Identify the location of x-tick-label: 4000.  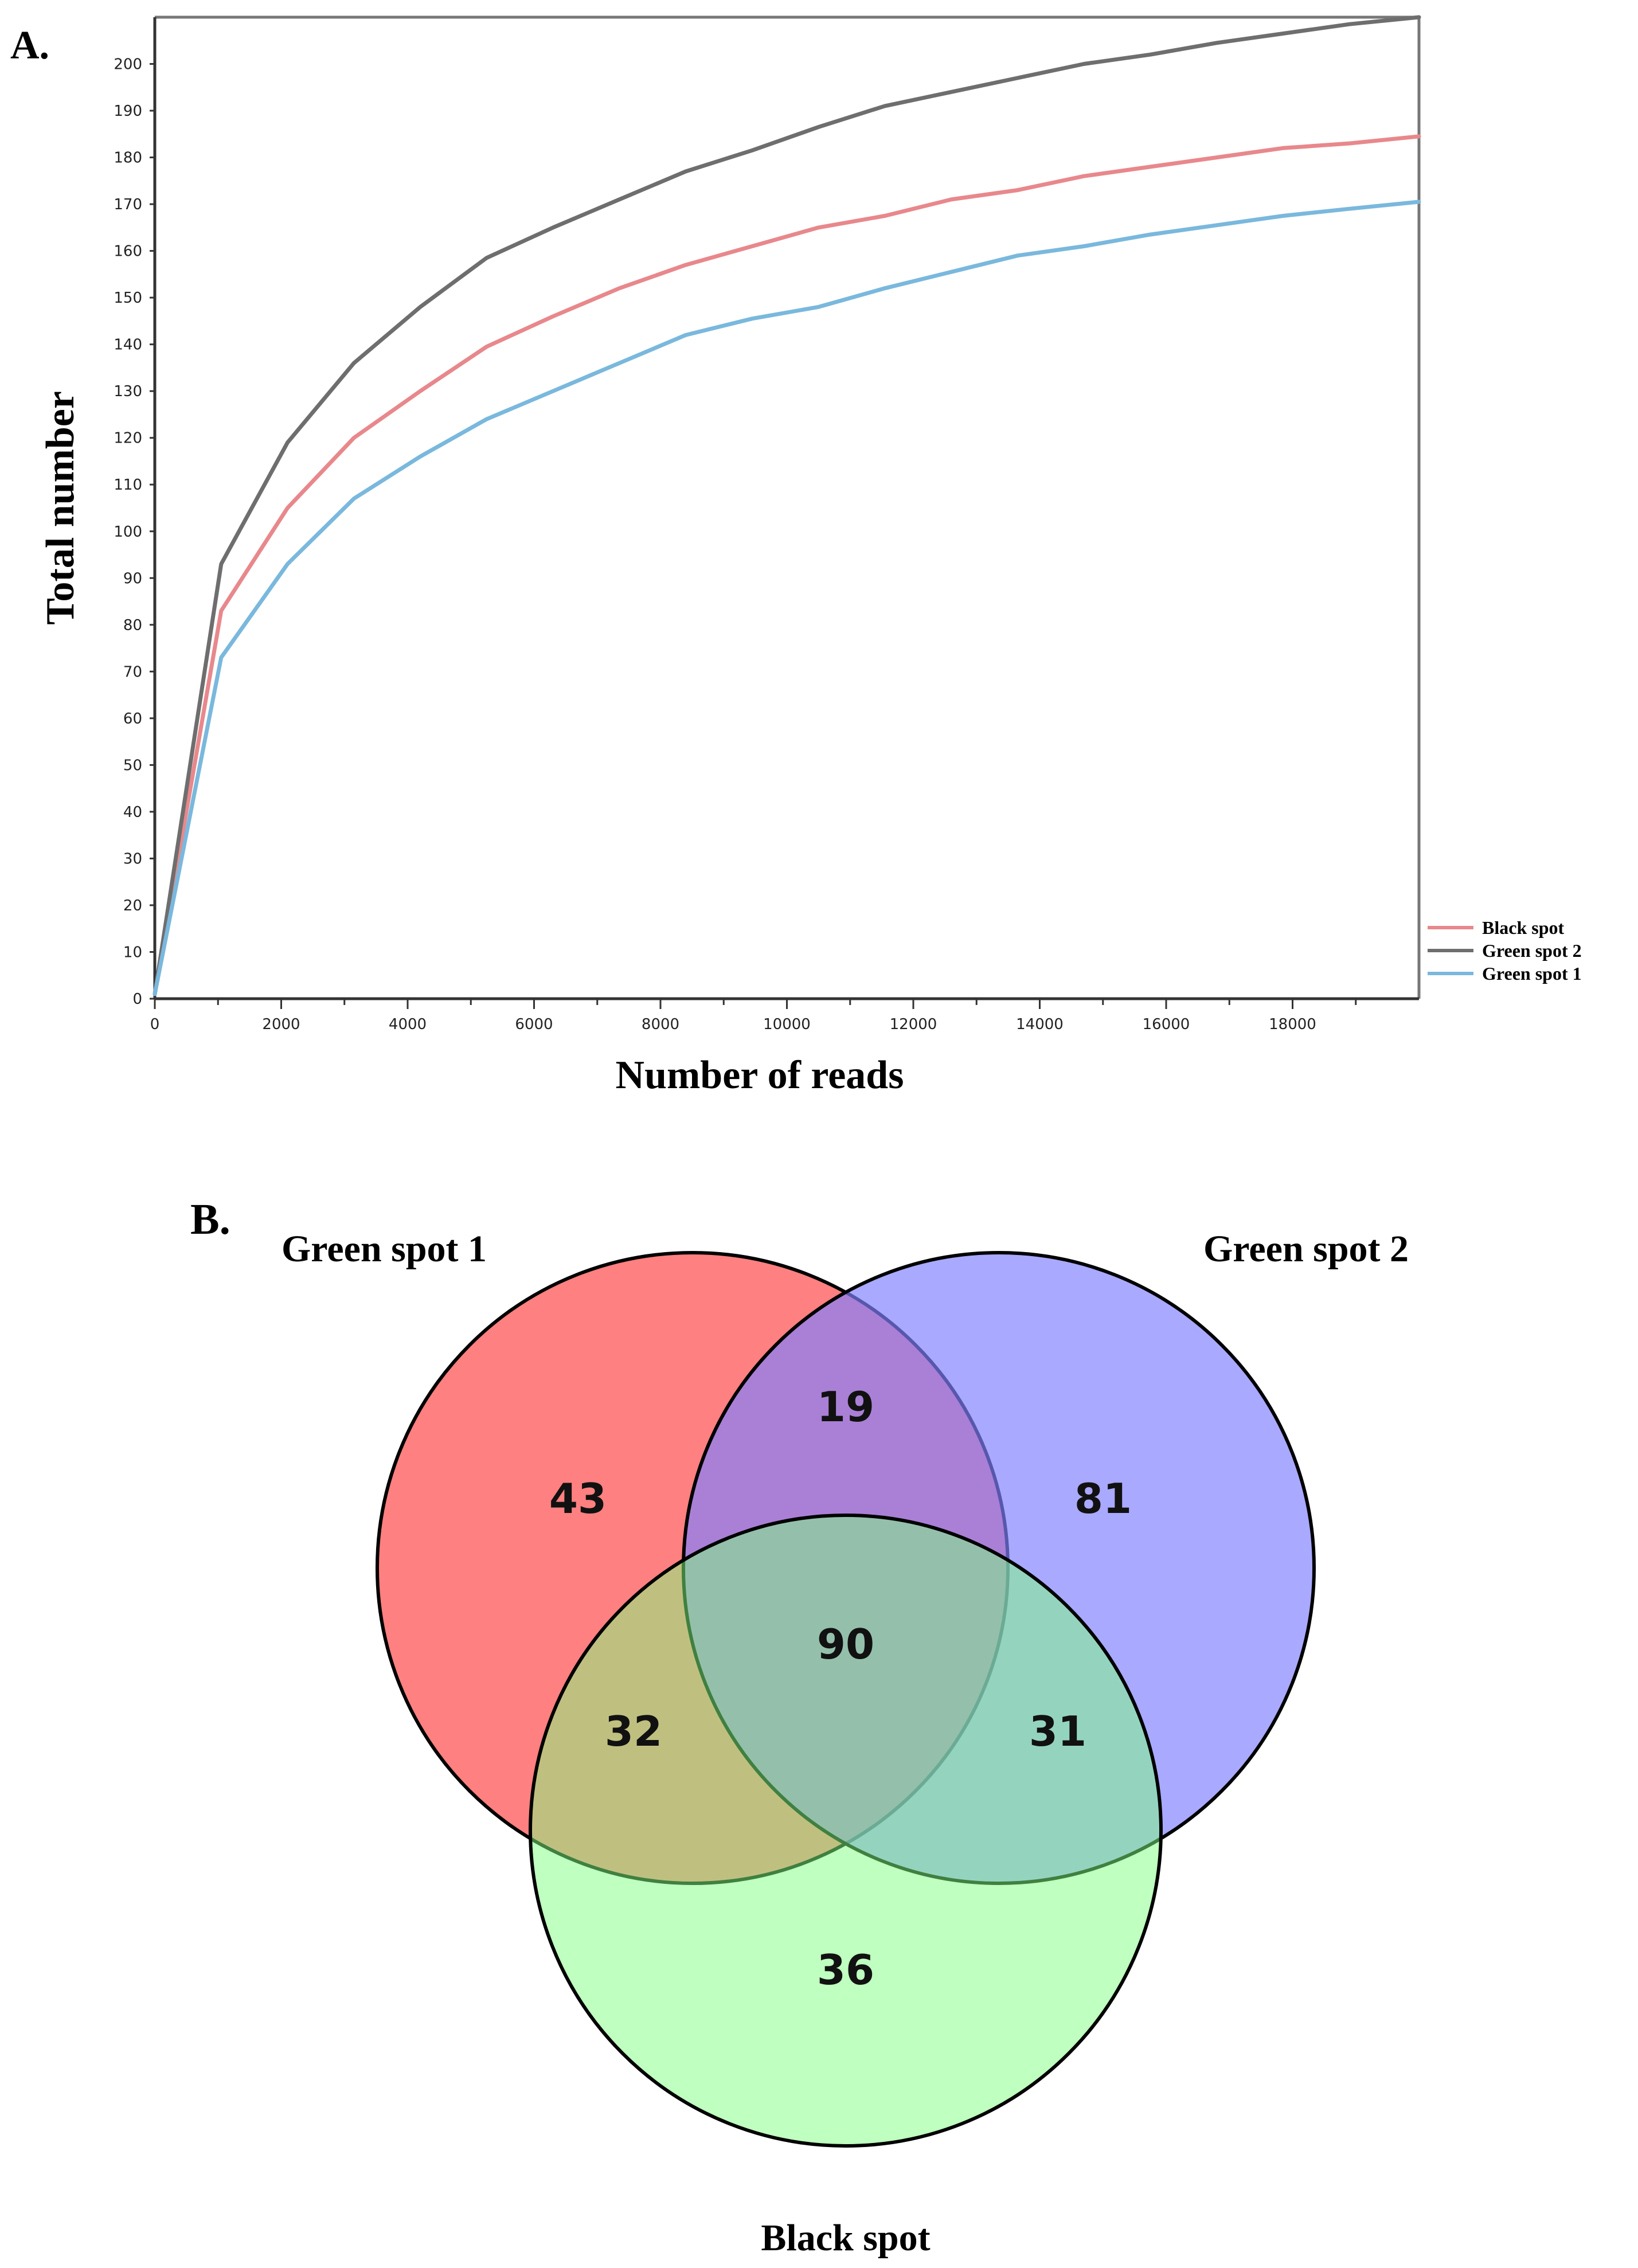
(408, 1024).